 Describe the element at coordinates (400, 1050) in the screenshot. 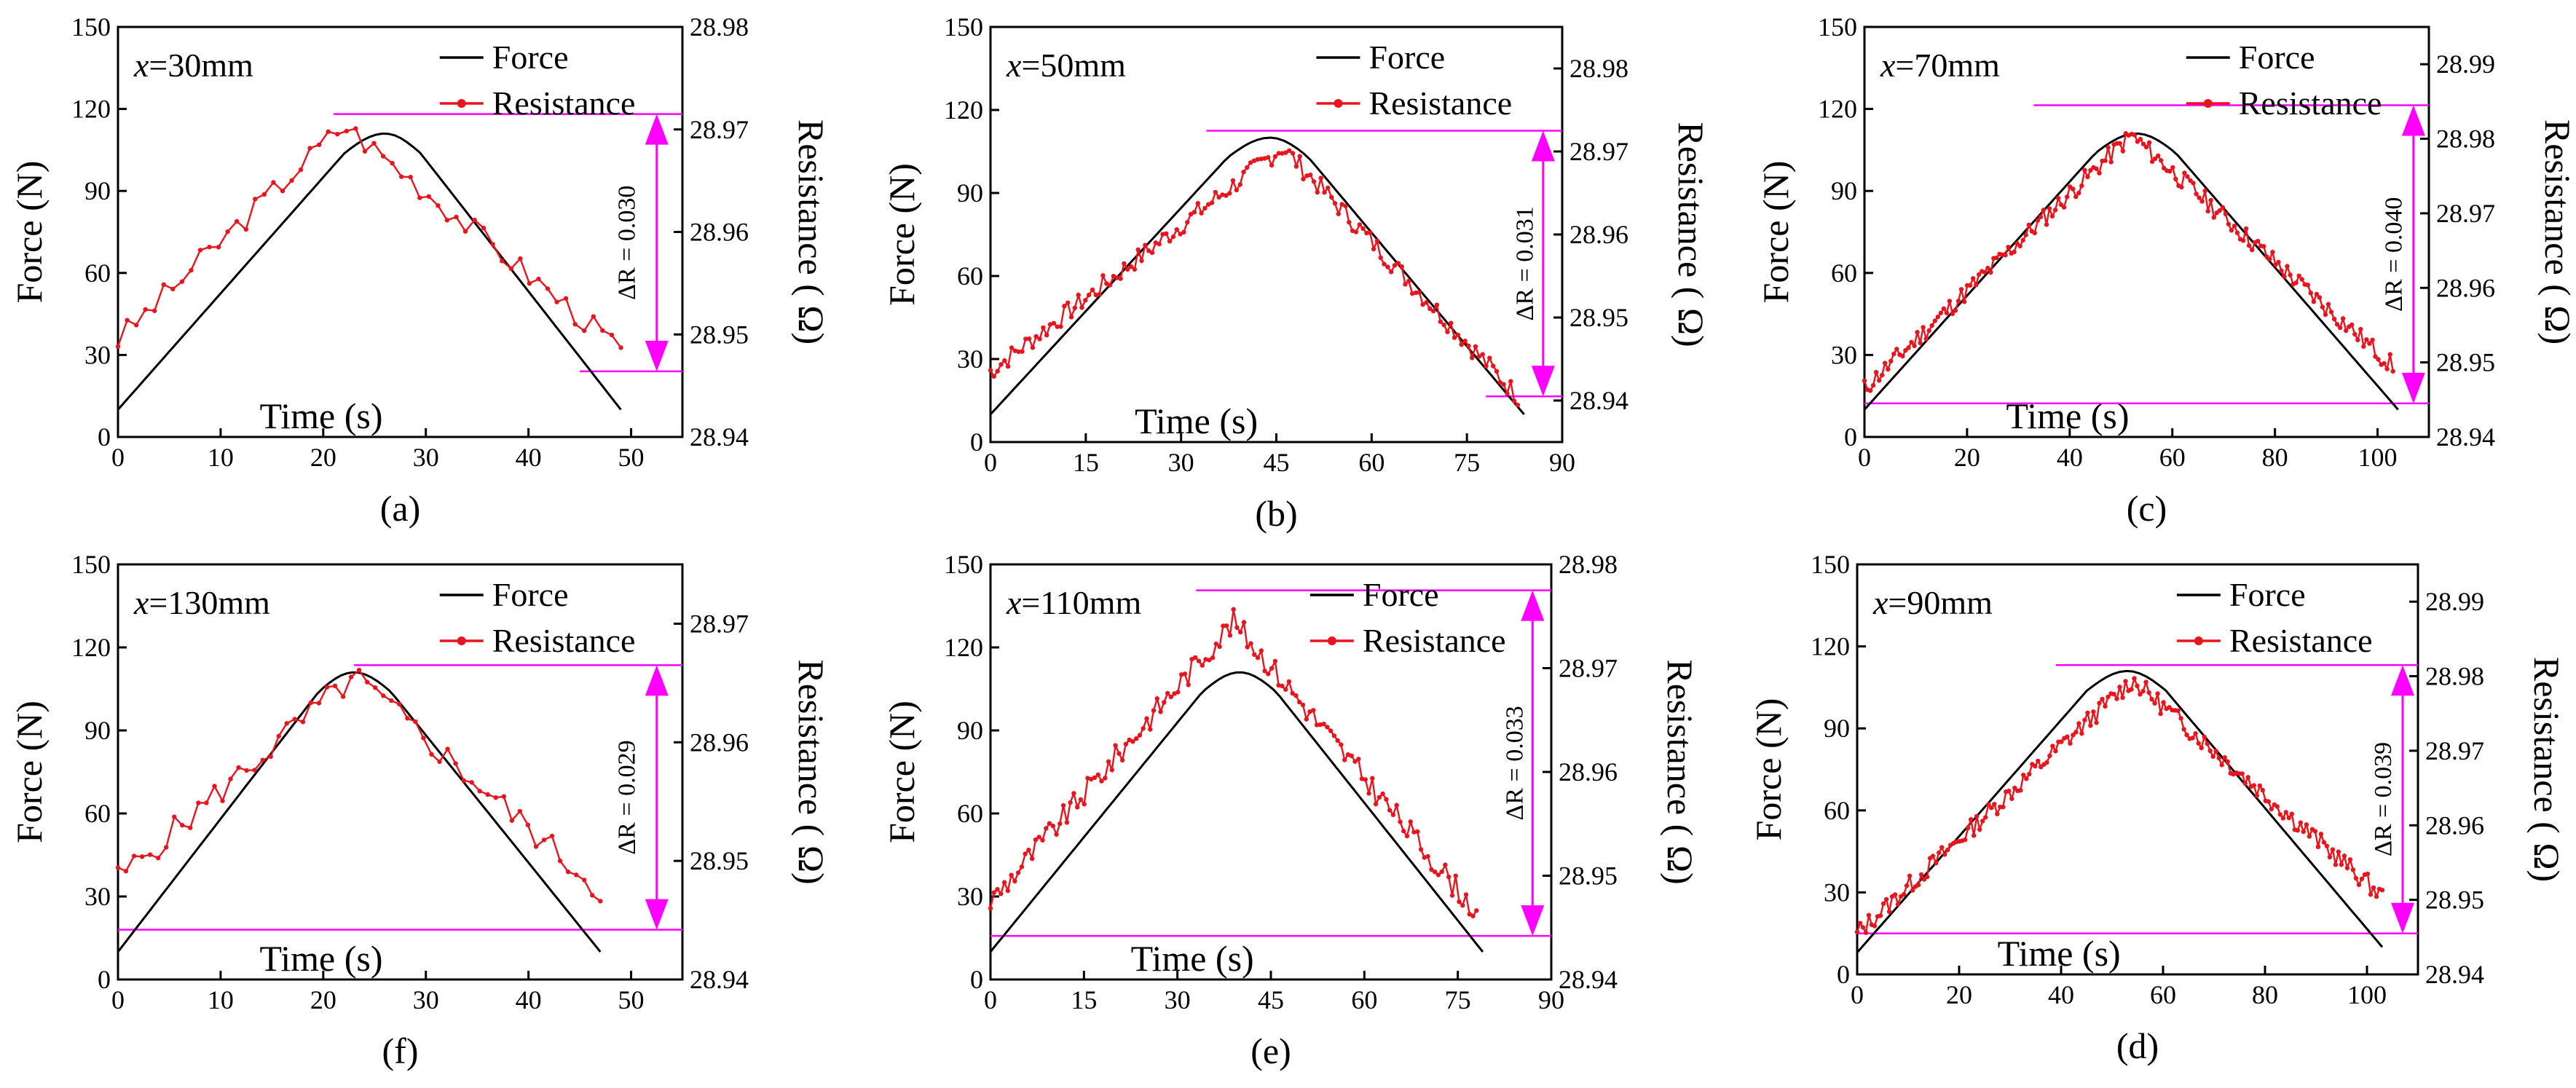

I see `subplot-label: (f)` at that location.